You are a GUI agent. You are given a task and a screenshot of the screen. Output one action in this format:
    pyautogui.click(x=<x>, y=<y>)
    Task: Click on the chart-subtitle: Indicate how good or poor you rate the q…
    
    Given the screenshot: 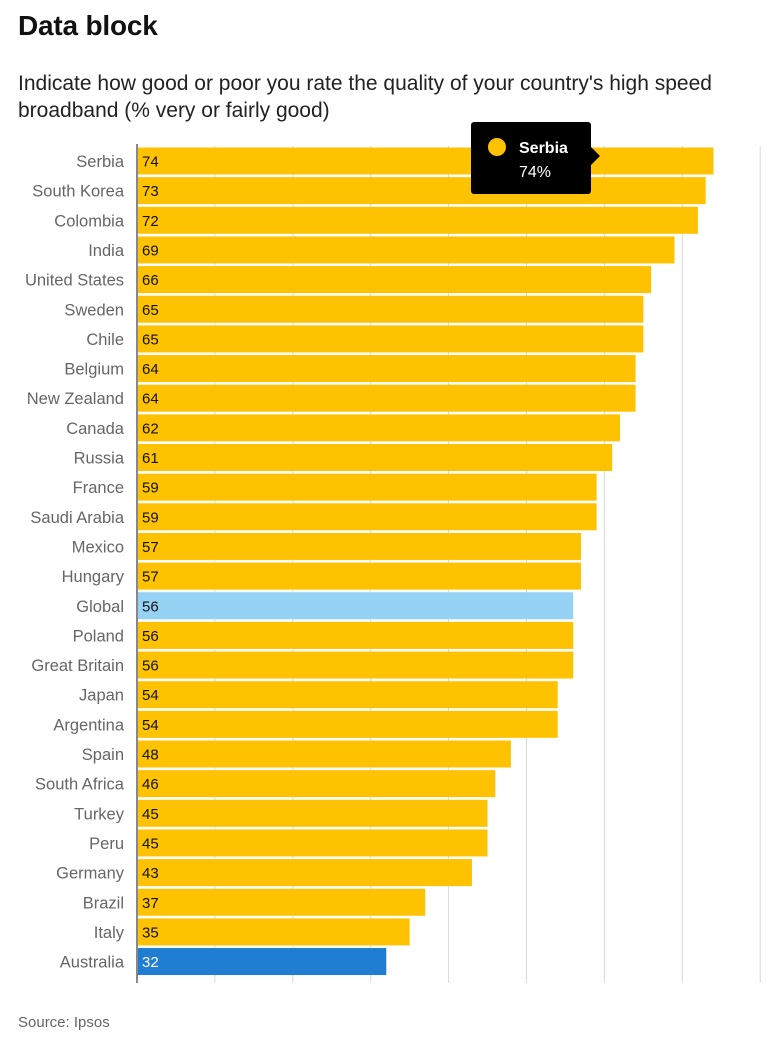 What is the action you would take?
    pyautogui.click(x=365, y=97)
    